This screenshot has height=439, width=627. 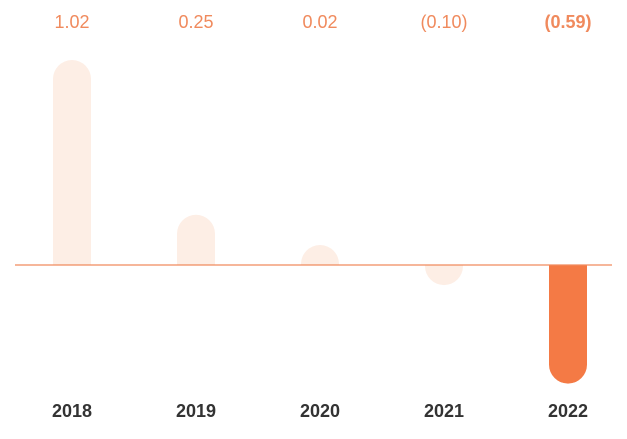 I want to click on value-label: (0.59), so click(x=567, y=22).